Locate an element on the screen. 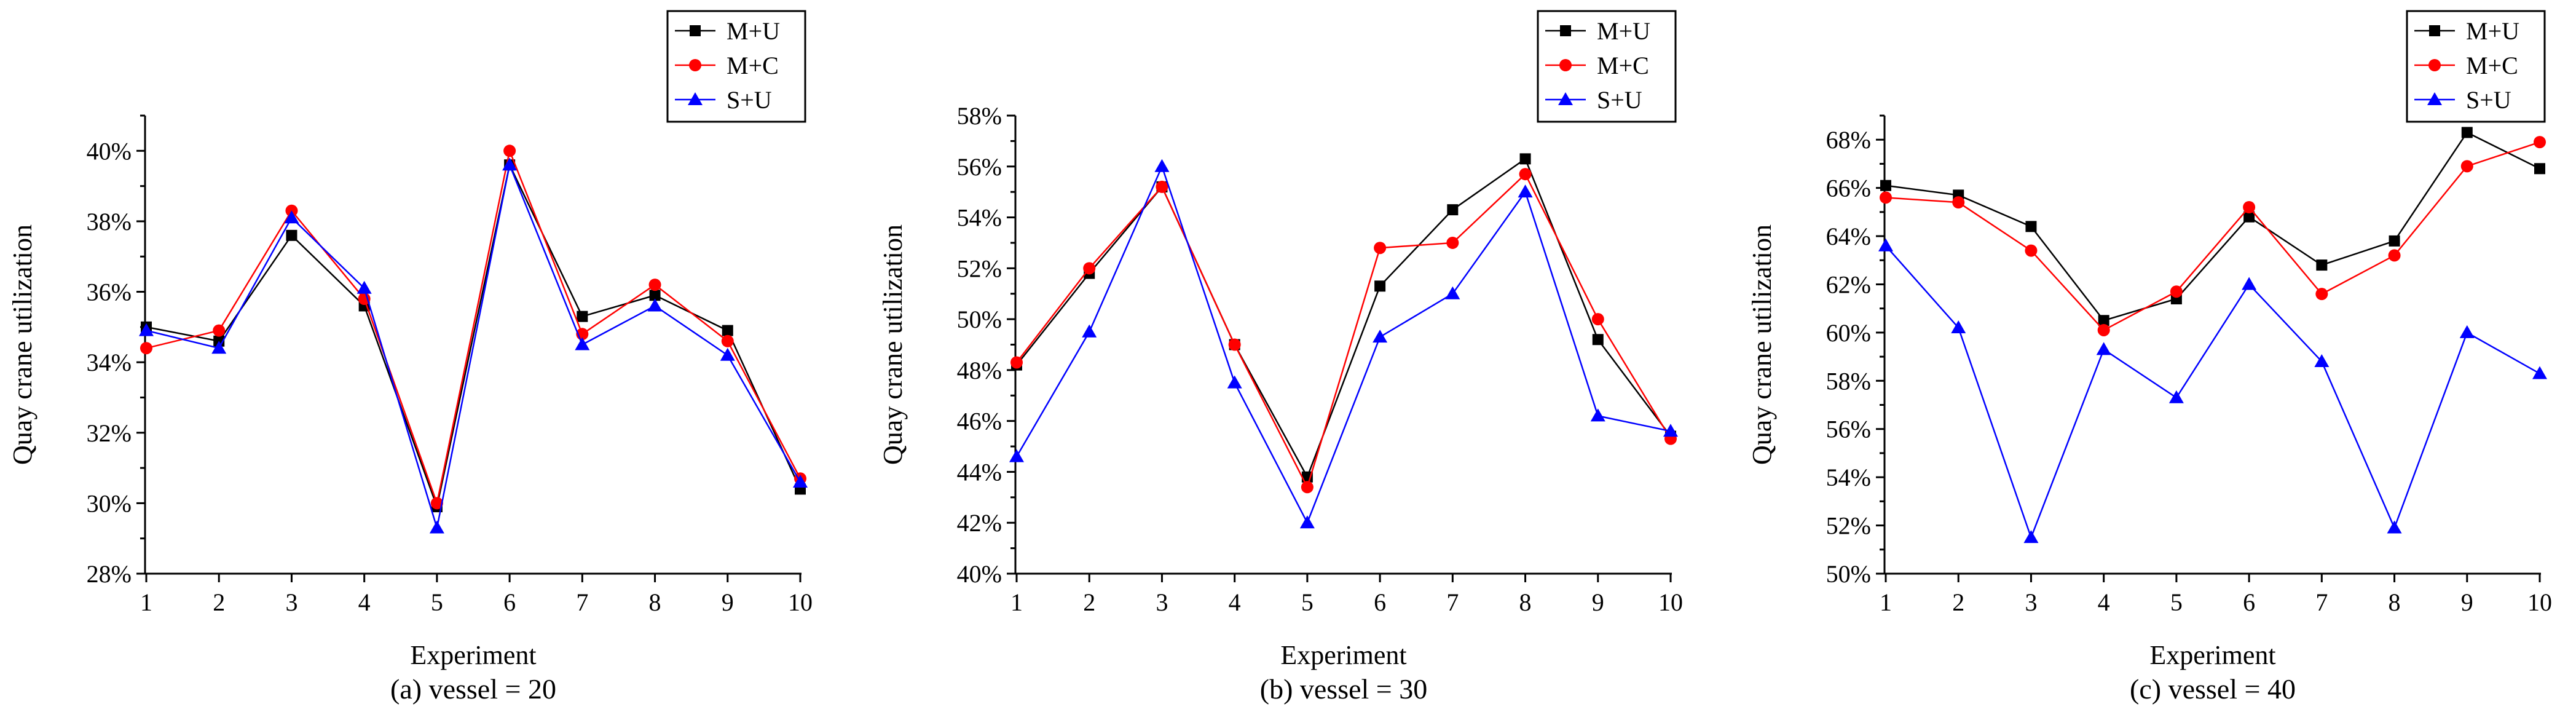  y-tick-label: 34% is located at coordinates (110, 362).